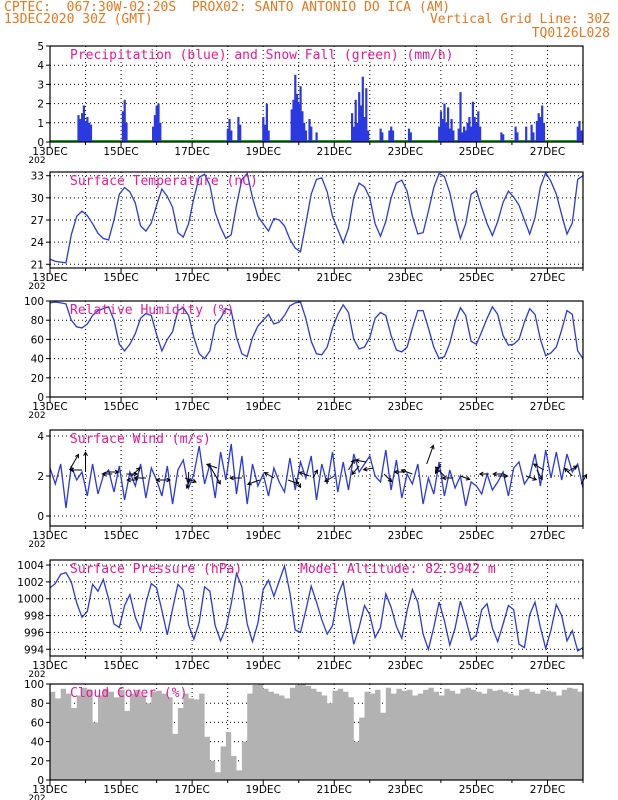 This screenshot has height=800, width=618. Describe the element at coordinates (38, 243) in the screenshot. I see `y-tick-label: 24` at that location.